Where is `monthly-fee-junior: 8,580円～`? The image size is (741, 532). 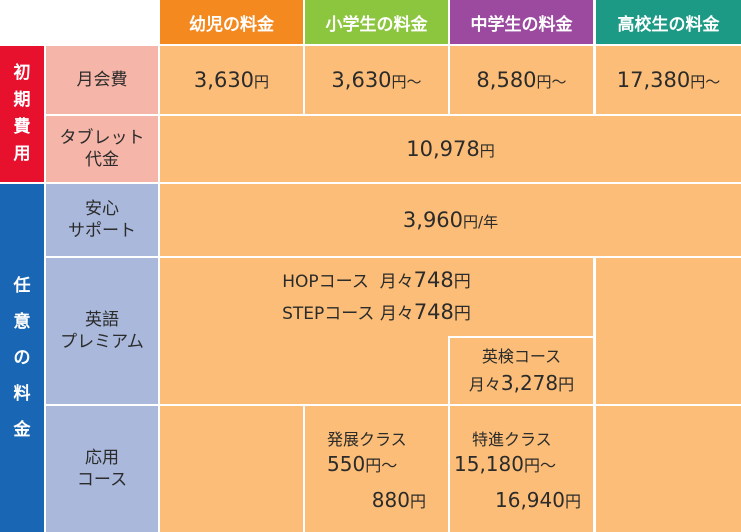
monthly-fee-junior: 8,580円～ is located at coordinates (521, 80).